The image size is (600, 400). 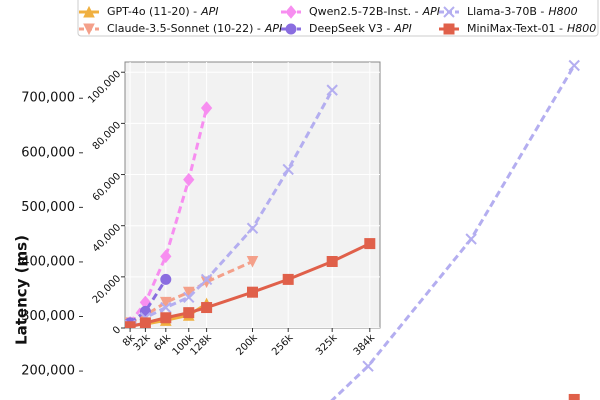 I want to click on legend-label: DeepSeek V3 - API, so click(x=360, y=28).